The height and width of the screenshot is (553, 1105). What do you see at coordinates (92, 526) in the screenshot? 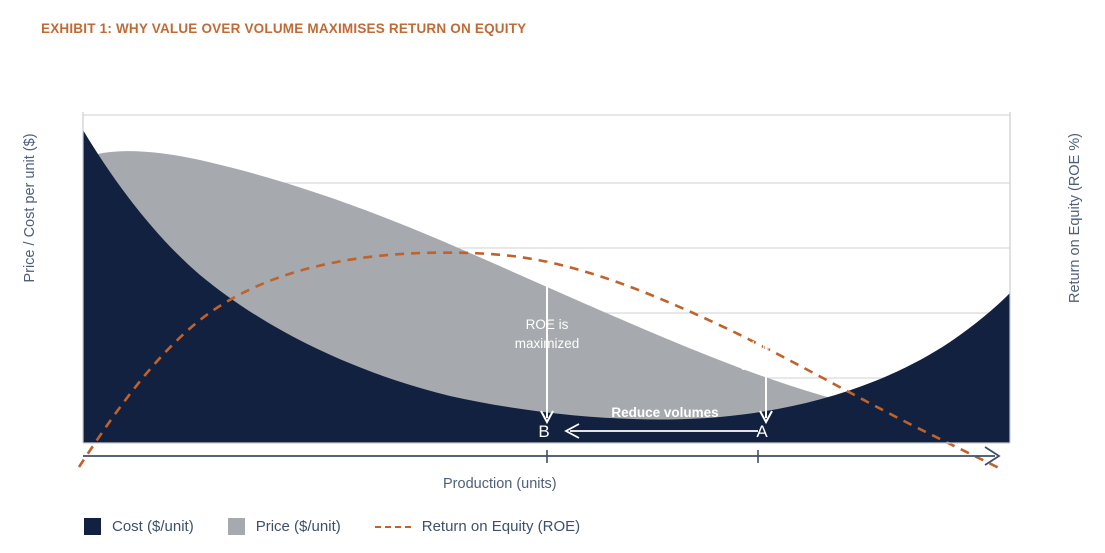
I see `legend-swatch-cost-icon` at bounding box center [92, 526].